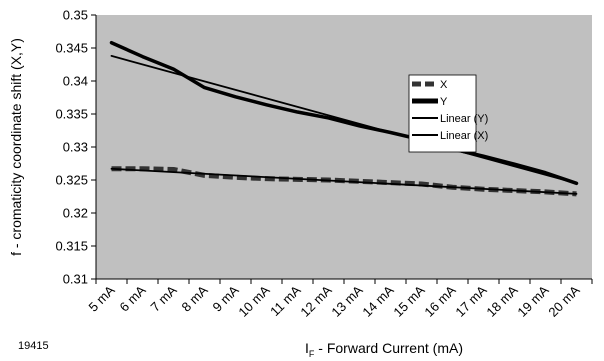  I want to click on legend-label-x: X, so click(444, 85).